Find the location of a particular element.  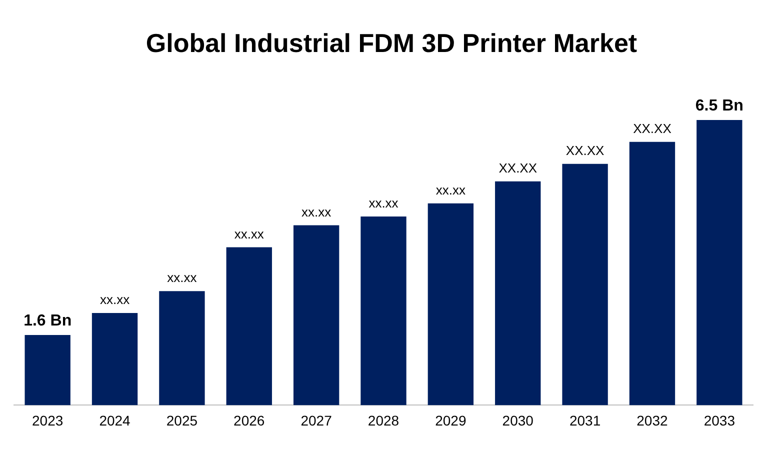

data-label: 6.5 Bn is located at coordinates (719, 105).